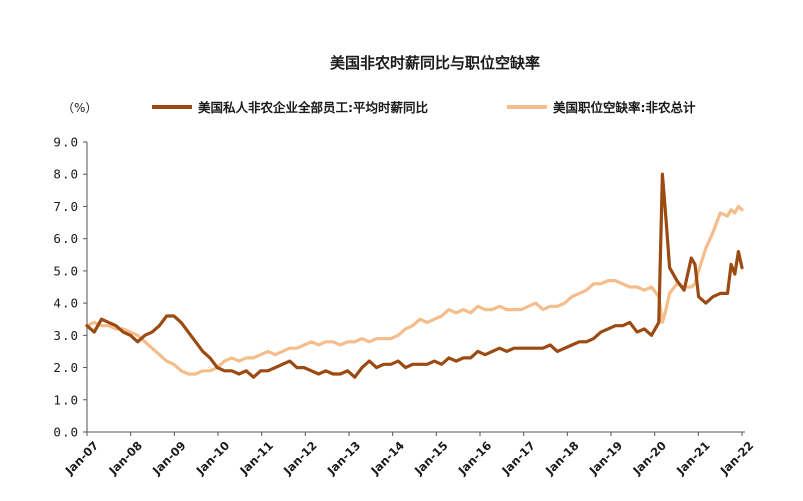 The image size is (803, 501). Describe the element at coordinates (693, 458) in the screenshot. I see `x-tick-label: Jan-21` at that location.